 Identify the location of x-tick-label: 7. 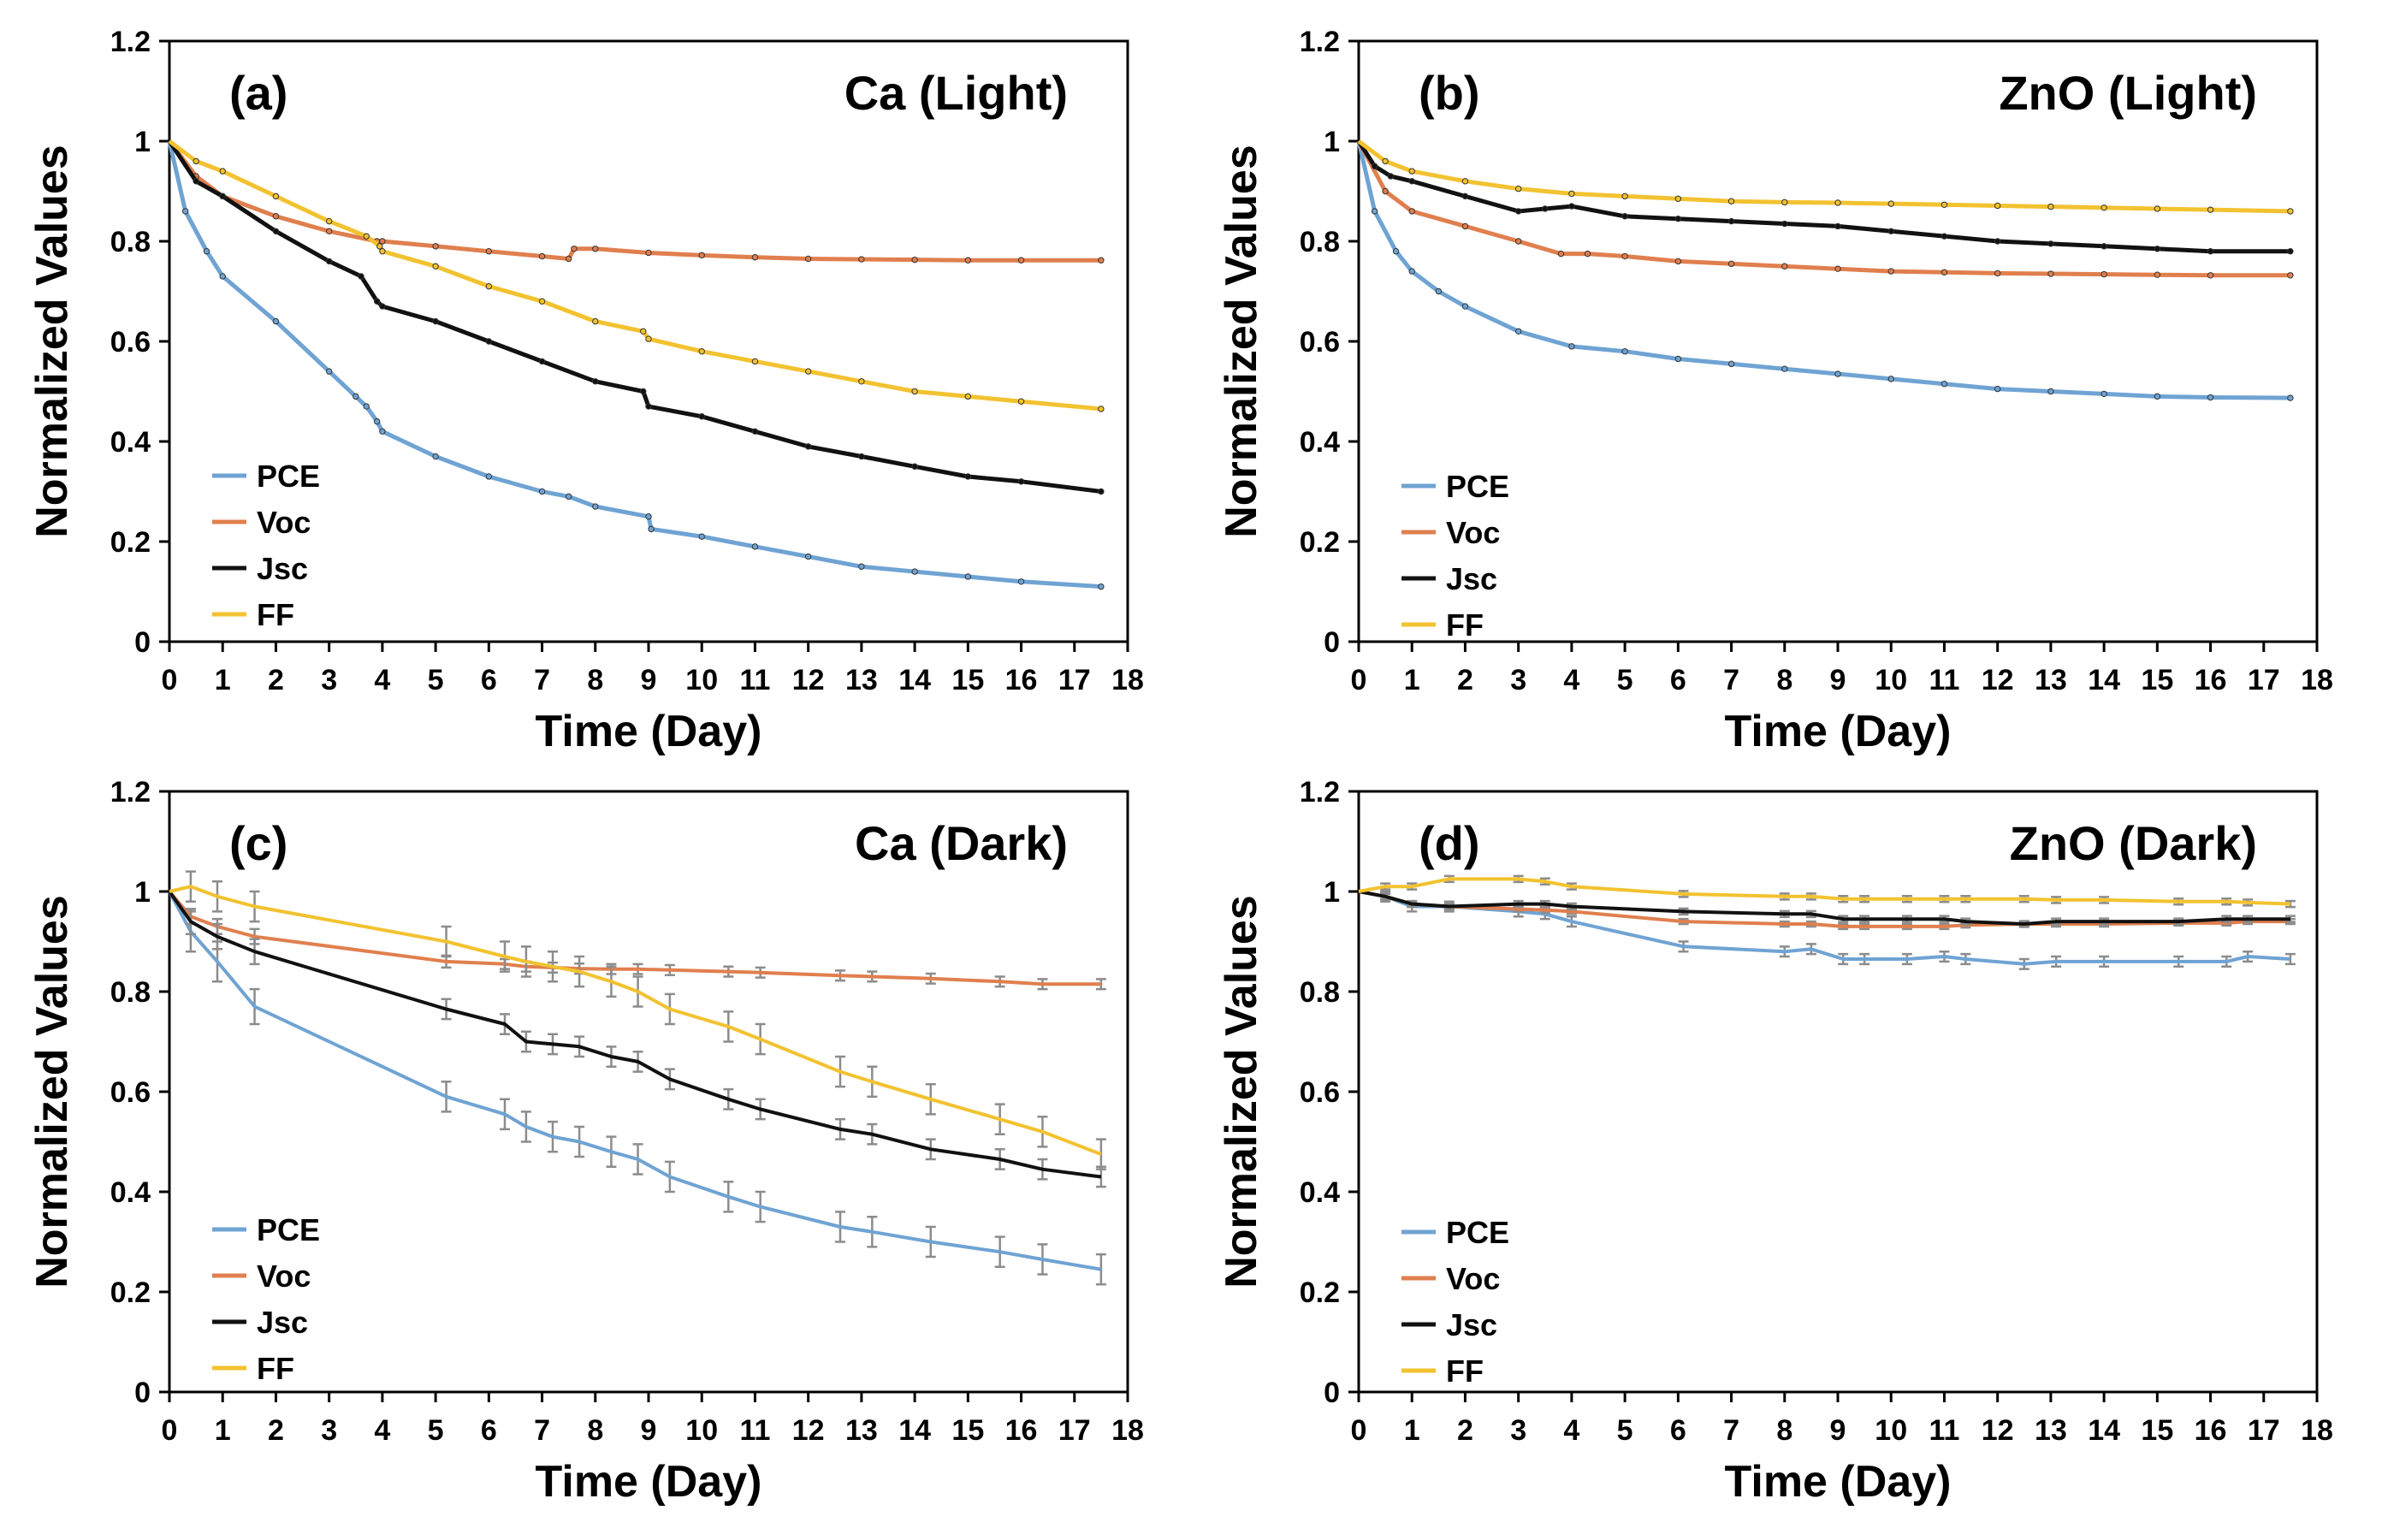
(542, 1430).